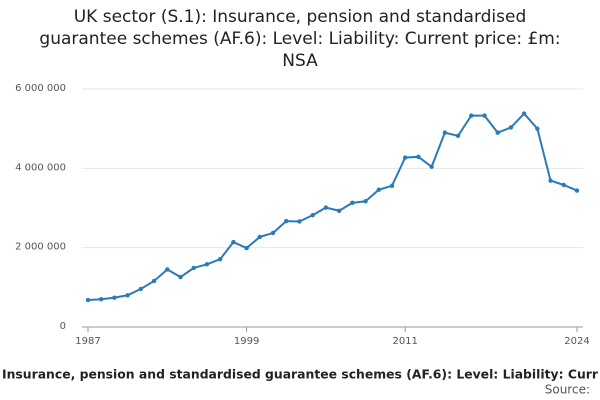 This screenshot has width=600, height=400. What do you see at coordinates (40, 167) in the screenshot?
I see `y-tick-label: 4 000 000` at bounding box center [40, 167].